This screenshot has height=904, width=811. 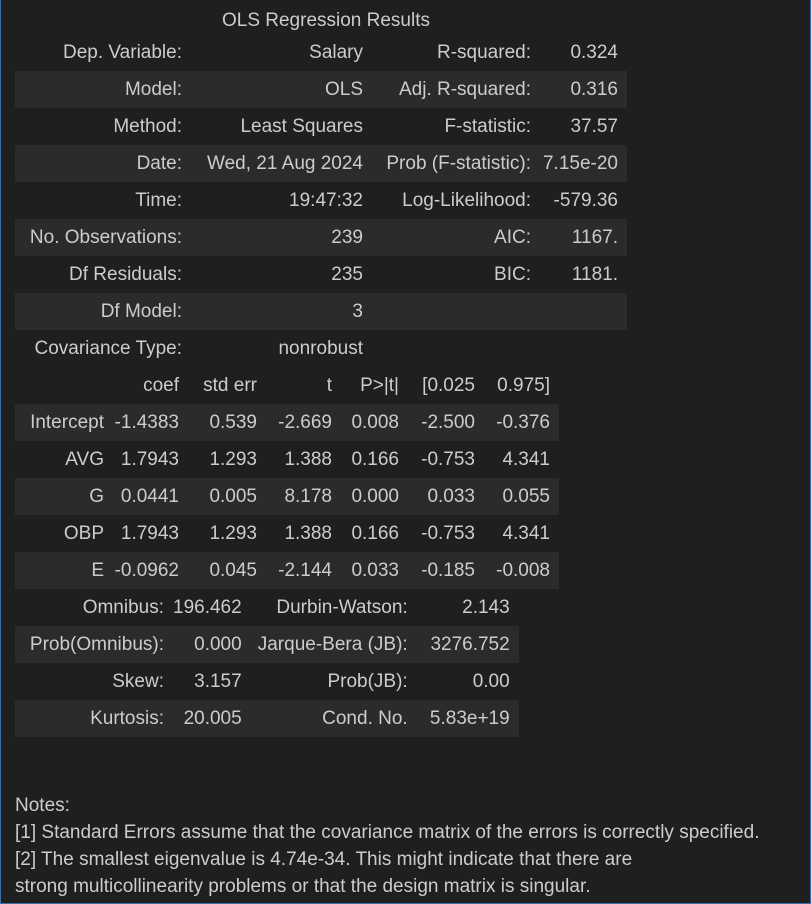 I want to click on summary-value: nonrobust, so click(x=320, y=348).